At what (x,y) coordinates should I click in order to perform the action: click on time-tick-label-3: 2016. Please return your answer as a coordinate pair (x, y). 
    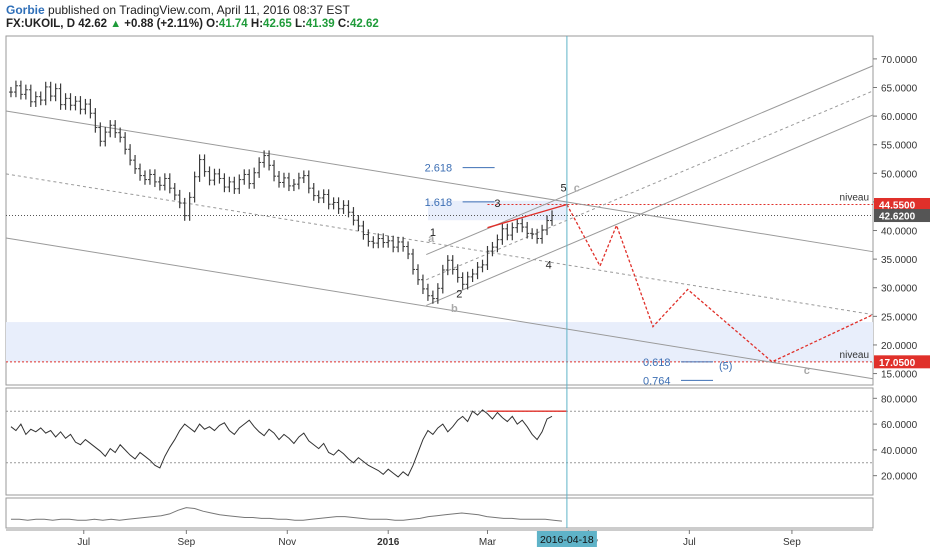
    Looking at the image, I should click on (388, 542).